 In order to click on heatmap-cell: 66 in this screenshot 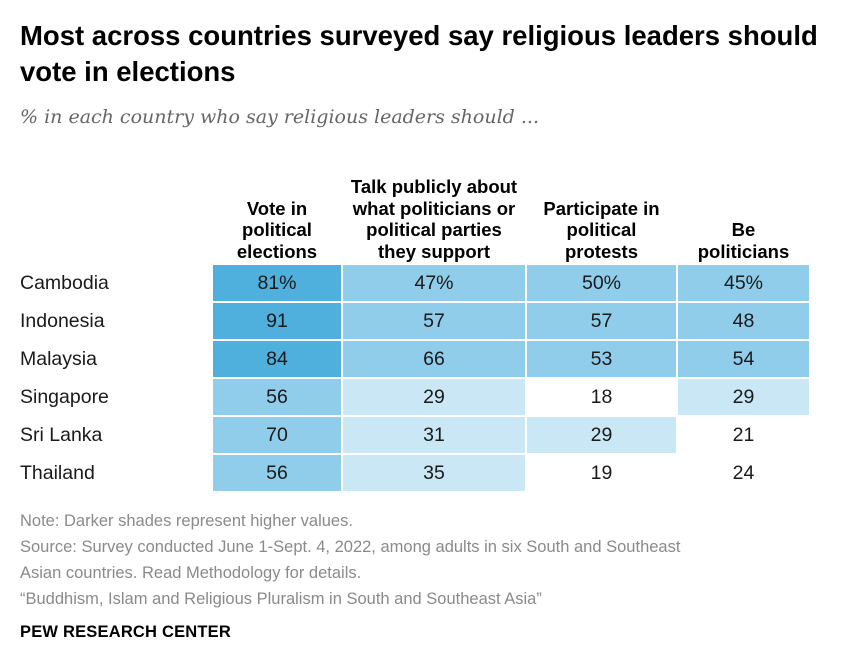, I will do `click(434, 359)`.